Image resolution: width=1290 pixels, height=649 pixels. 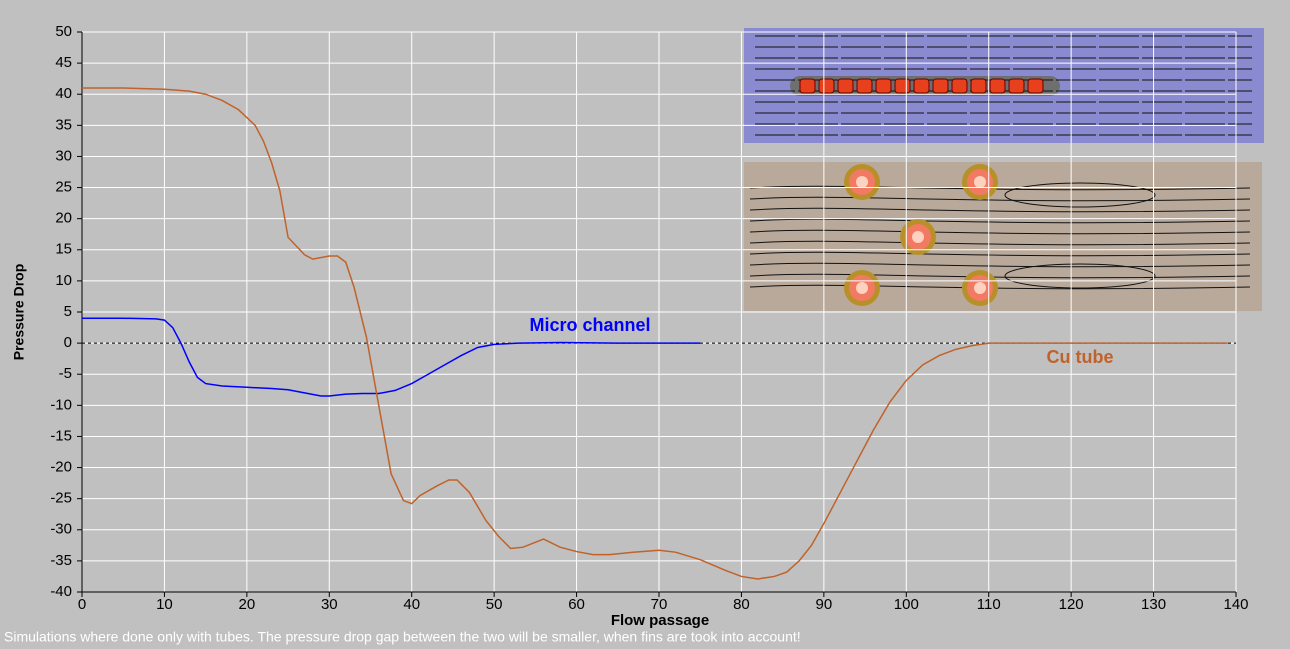 What do you see at coordinates (63, 93) in the screenshot?
I see `y-tick-label: 40` at bounding box center [63, 93].